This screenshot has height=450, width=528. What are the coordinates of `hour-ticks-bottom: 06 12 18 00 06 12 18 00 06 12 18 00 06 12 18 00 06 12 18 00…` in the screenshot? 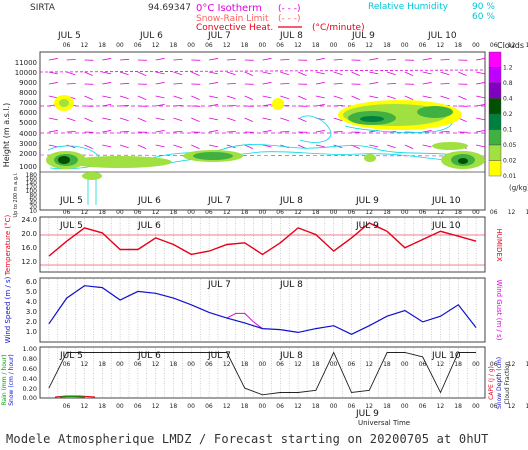 It's located at (295, 406).